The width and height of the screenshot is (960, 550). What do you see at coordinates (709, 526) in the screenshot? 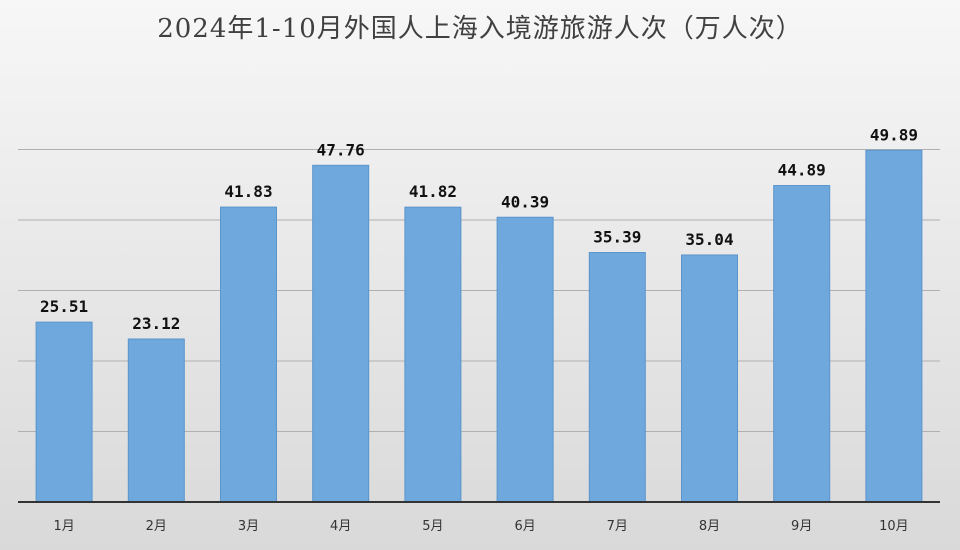
I see `x-tick-label: 8月` at bounding box center [709, 526].